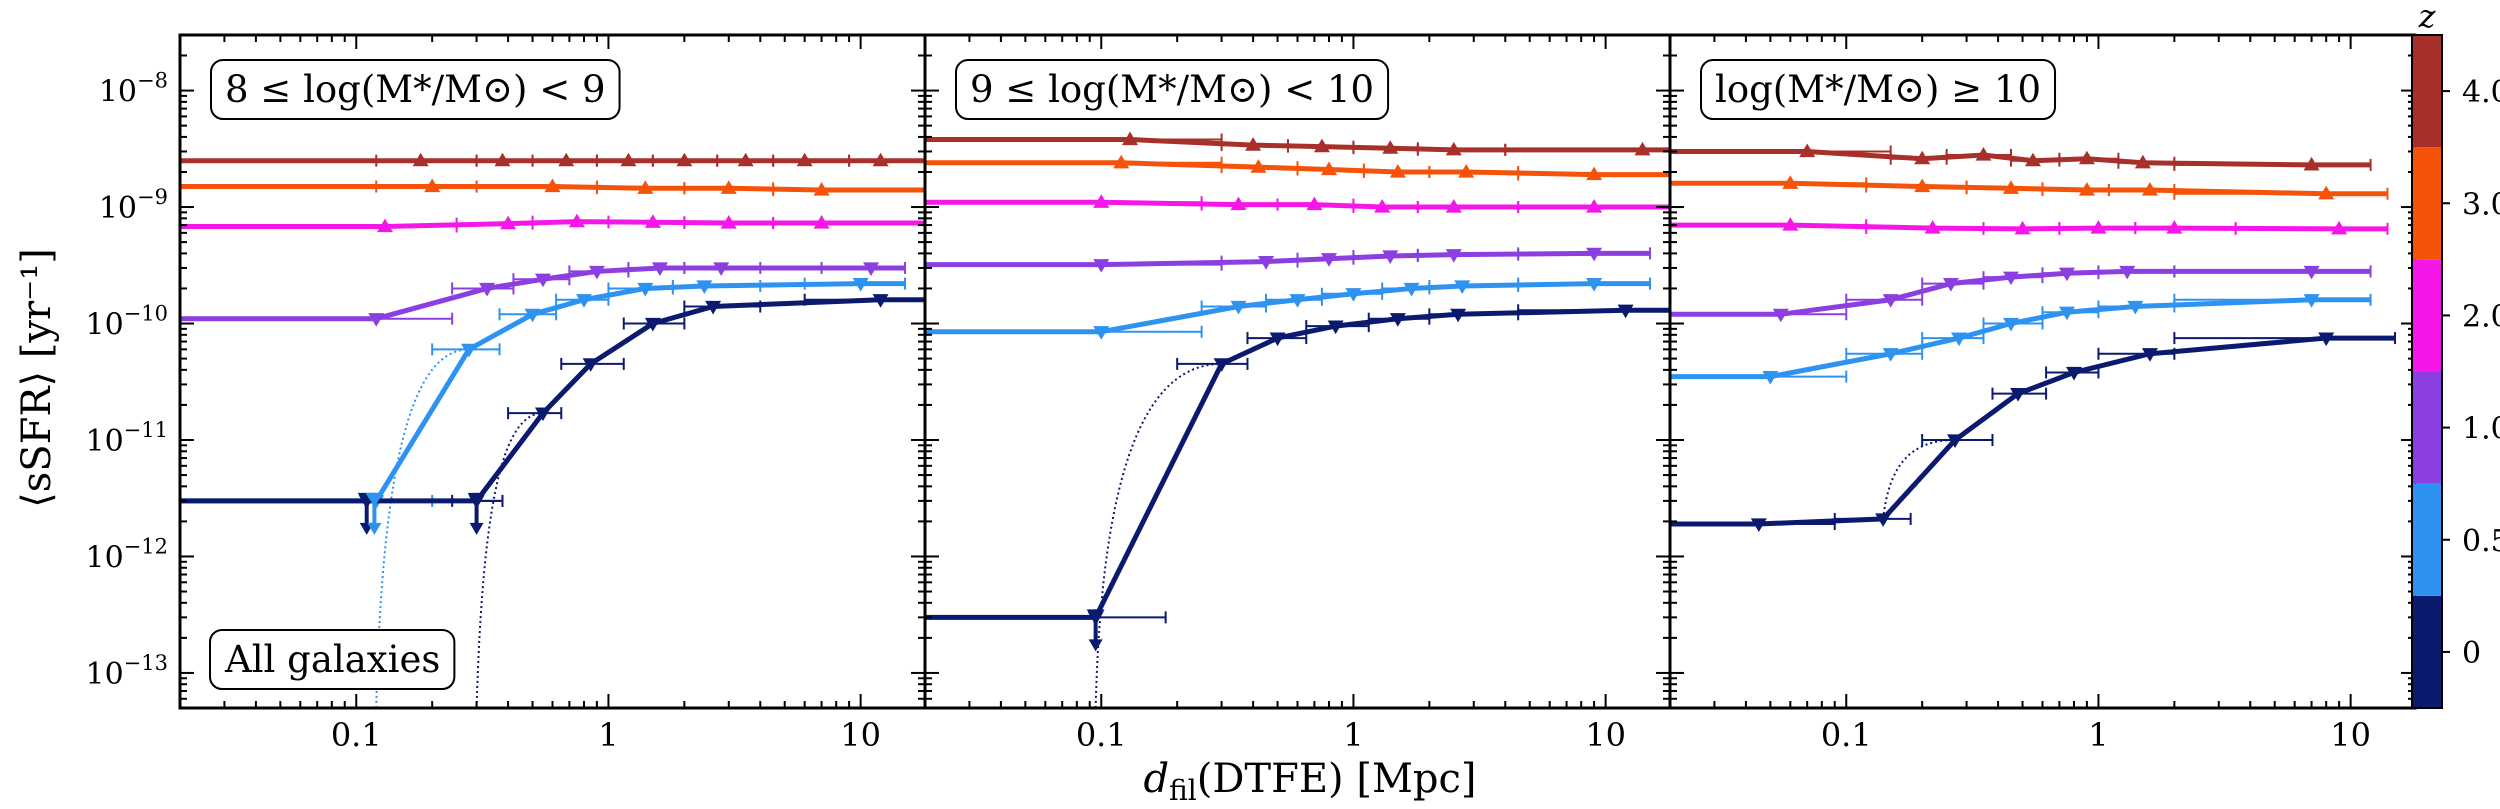  I want to click on annotation-box, so click(332, 659).